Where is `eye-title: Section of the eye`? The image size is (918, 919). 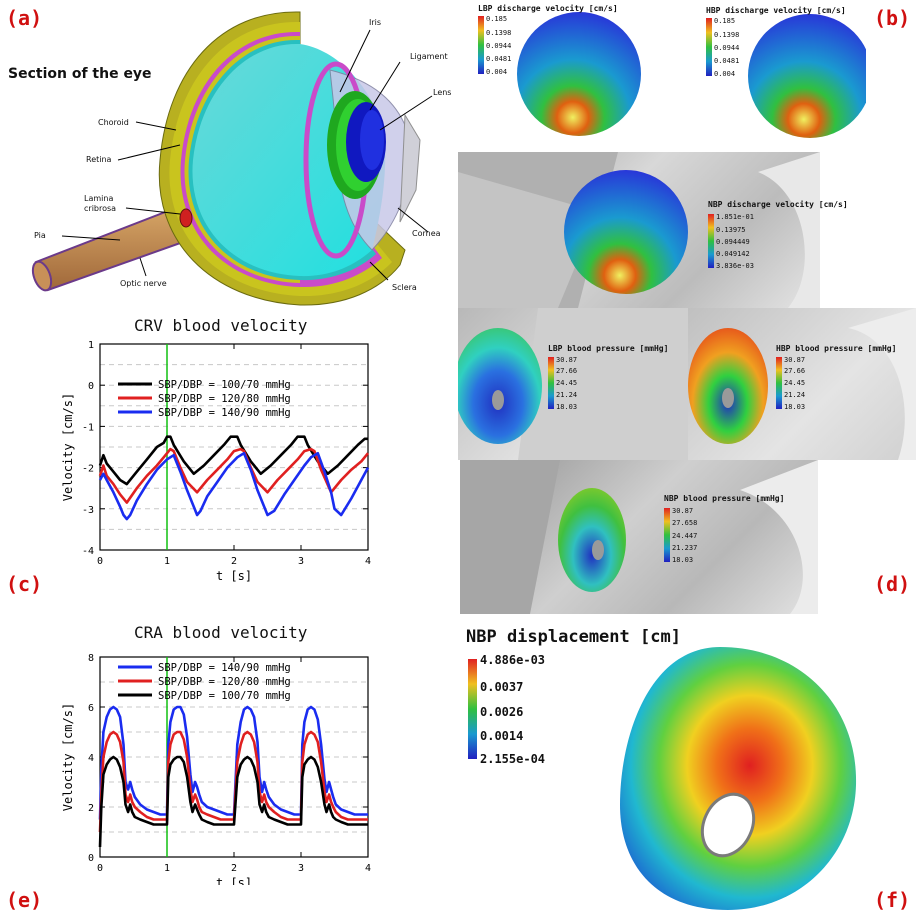
eye-title: Section of the eye is located at coordinates (80, 74).